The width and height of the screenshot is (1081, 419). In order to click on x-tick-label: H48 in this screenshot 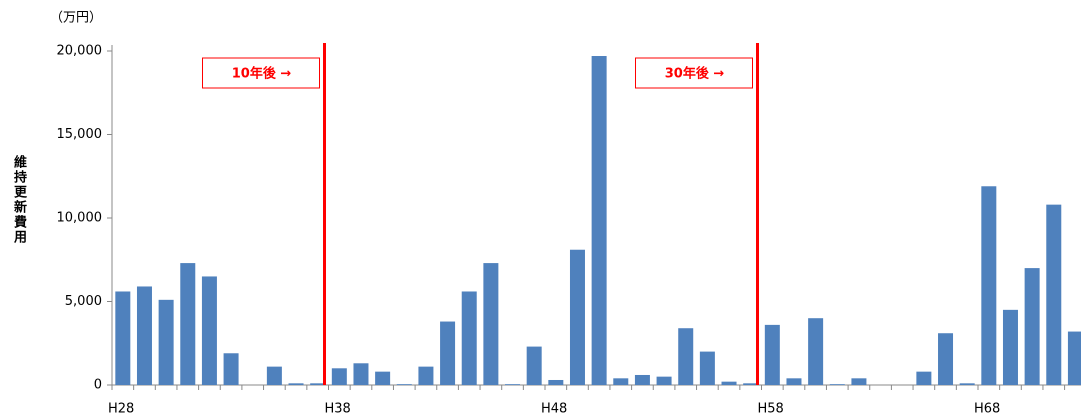, I will do `click(554, 409)`.